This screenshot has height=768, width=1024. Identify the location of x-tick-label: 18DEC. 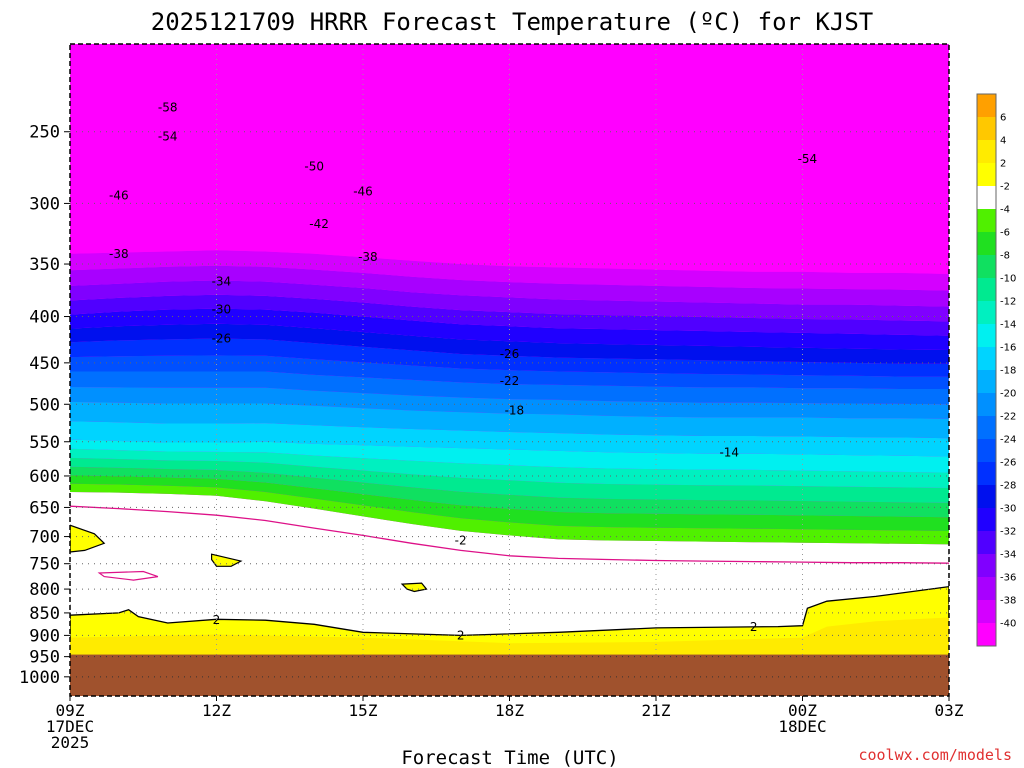
(802, 726).